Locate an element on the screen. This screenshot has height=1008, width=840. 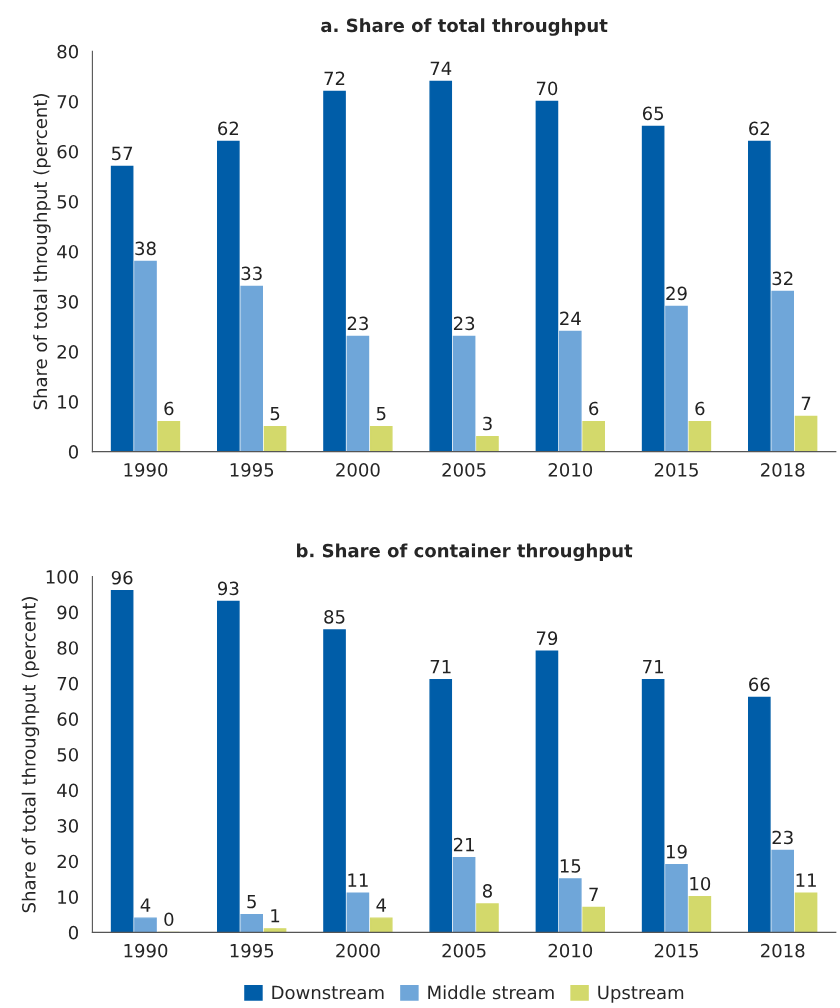
data-label: 3 is located at coordinates (487, 423).